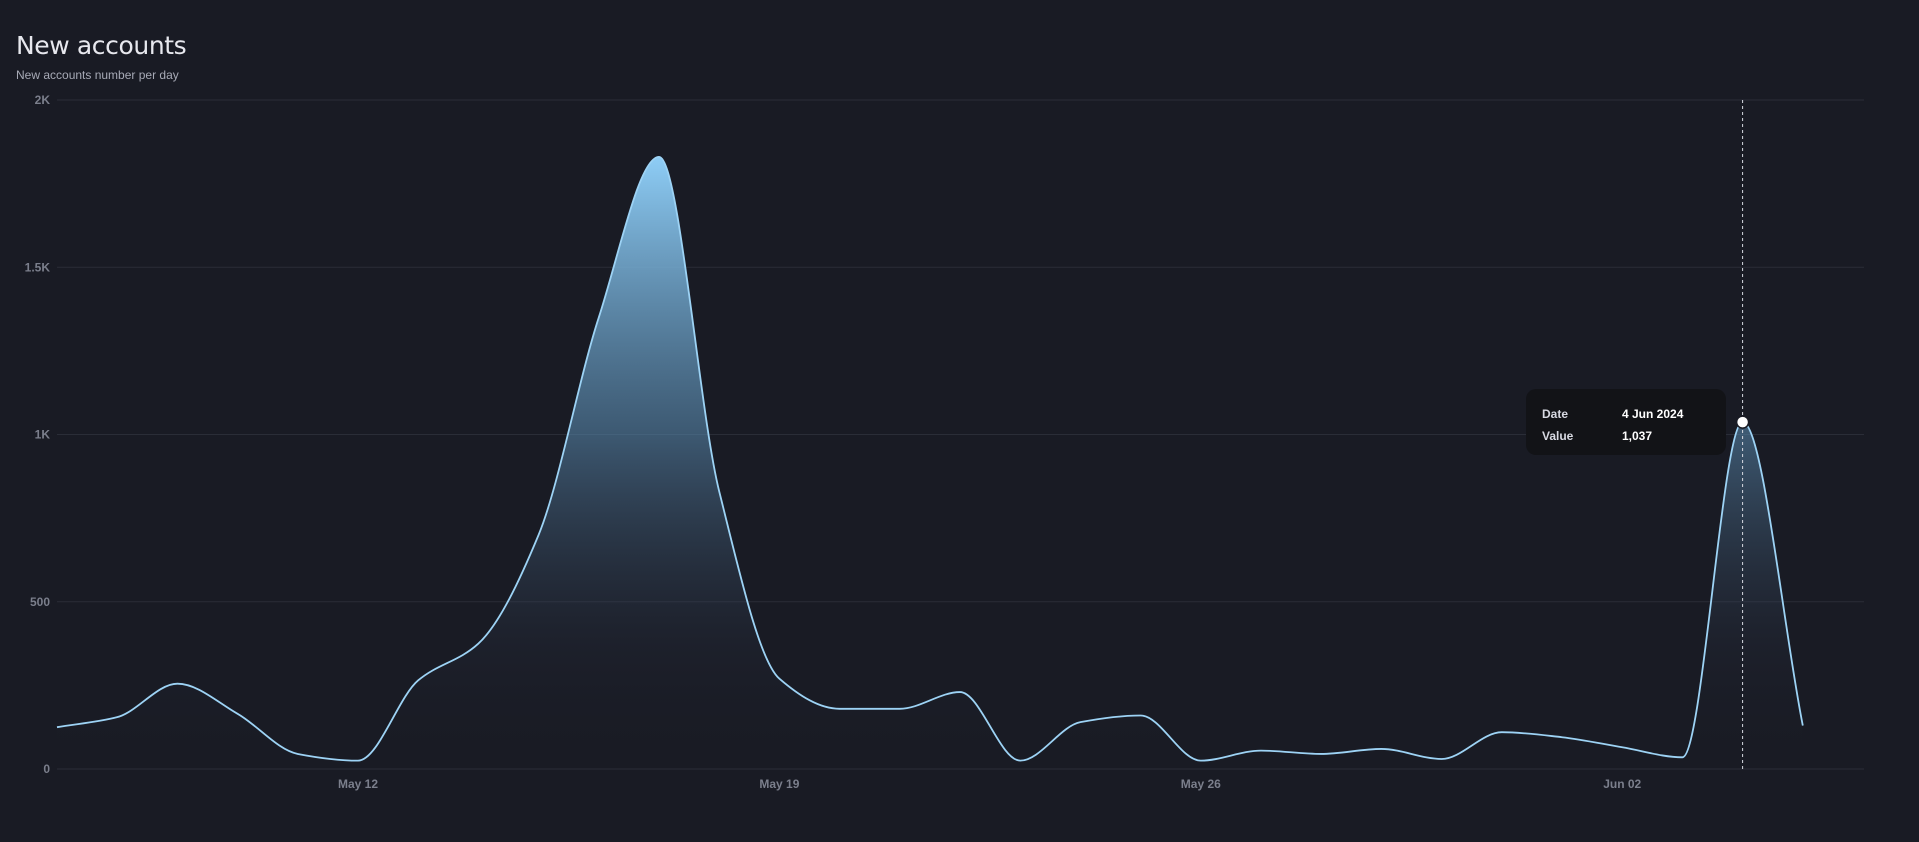 This screenshot has height=842, width=1919. What do you see at coordinates (779, 784) in the screenshot?
I see `x-tick-label: May 19` at bounding box center [779, 784].